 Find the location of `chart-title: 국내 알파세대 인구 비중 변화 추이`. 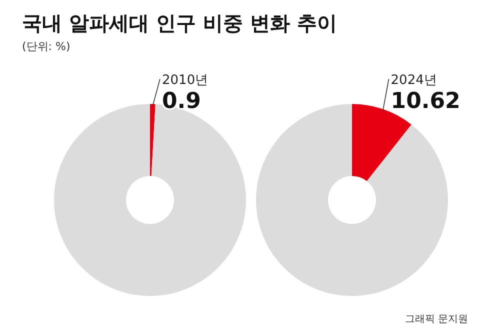

chart-title: 국내 알파세대 인구 비중 변화 추이 is located at coordinates (179, 23).